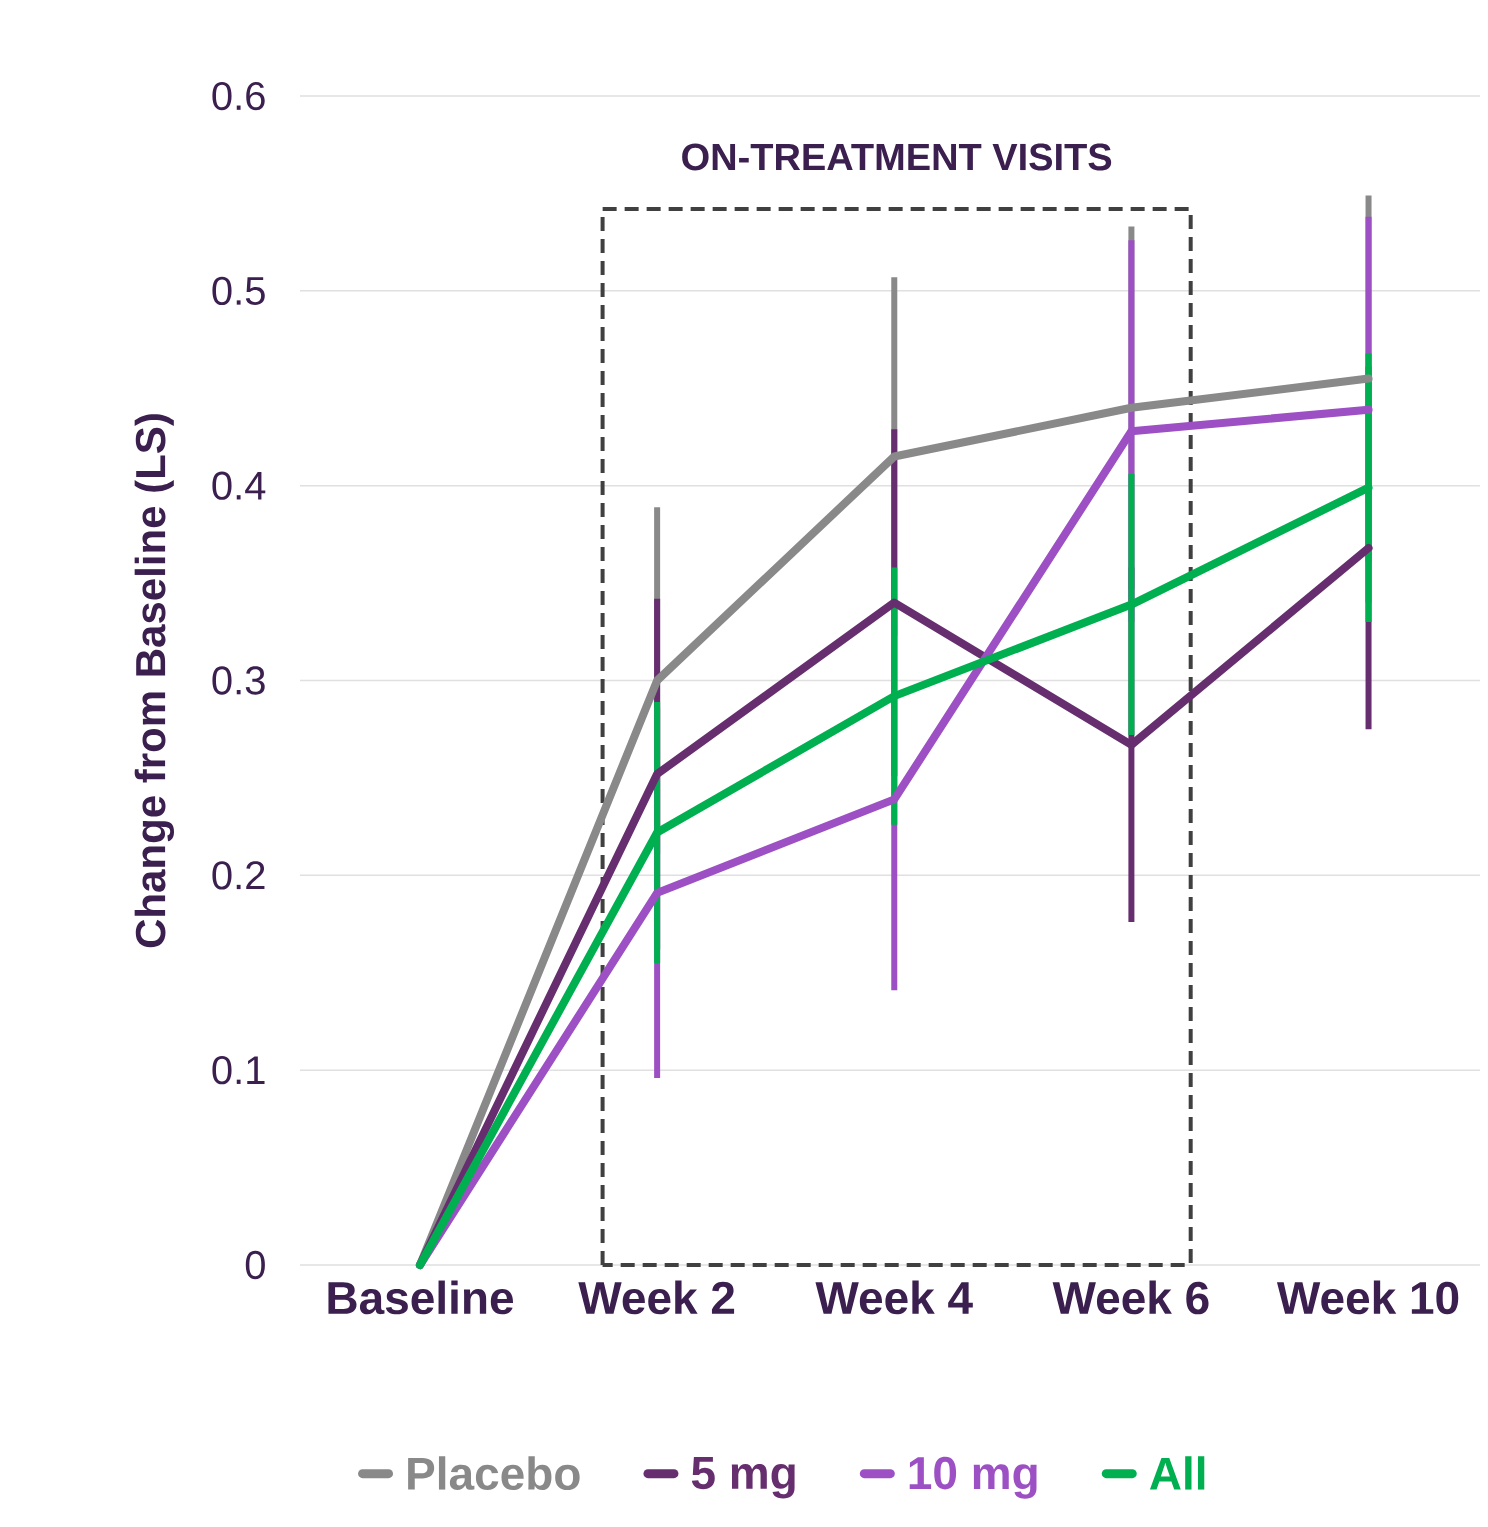 The image size is (1488, 1527). I want to click on y-tick-label: 0.5, so click(238, 291).